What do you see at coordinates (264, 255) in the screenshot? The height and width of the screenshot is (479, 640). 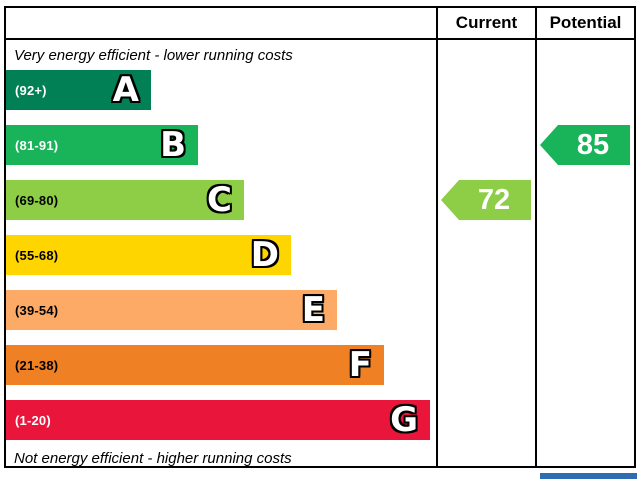 I see `band-d-letter: D` at bounding box center [264, 255].